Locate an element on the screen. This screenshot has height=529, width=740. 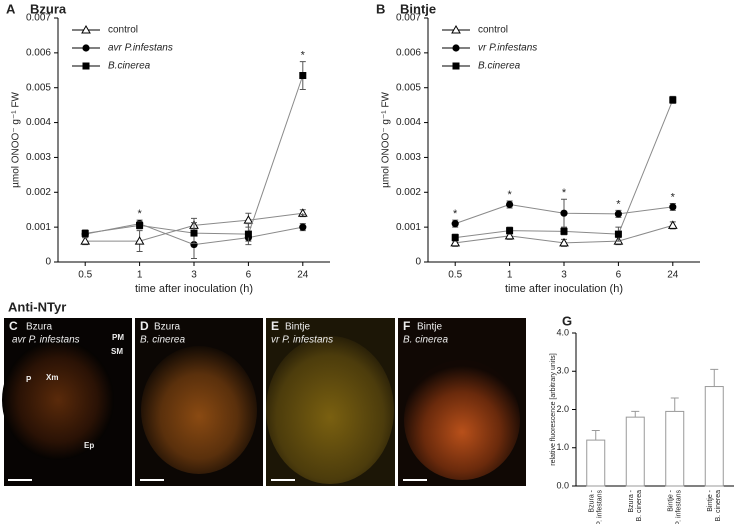
legend-label: avr P.infestans is located at coordinates (140, 48).